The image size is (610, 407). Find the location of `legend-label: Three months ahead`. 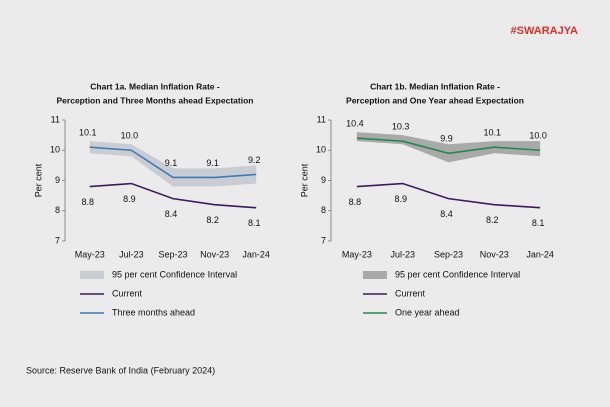

legend-label: Three months ahead is located at coordinates (153, 312).